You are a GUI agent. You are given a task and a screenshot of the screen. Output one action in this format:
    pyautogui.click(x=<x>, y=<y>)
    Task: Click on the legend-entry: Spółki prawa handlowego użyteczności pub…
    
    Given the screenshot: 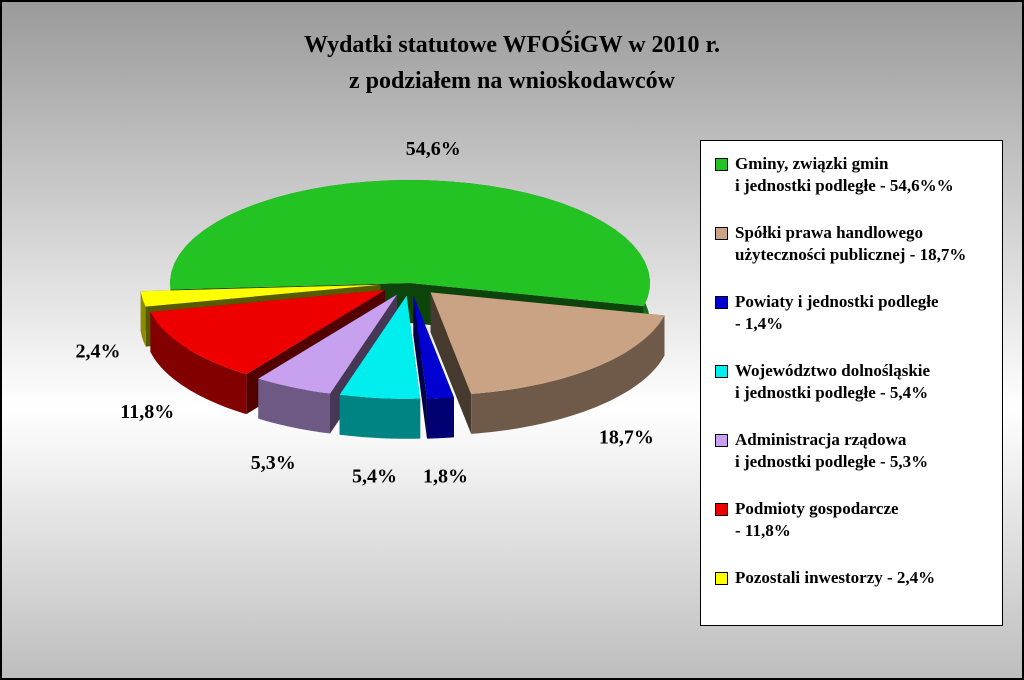 What is the action you would take?
    pyautogui.click(x=853, y=244)
    